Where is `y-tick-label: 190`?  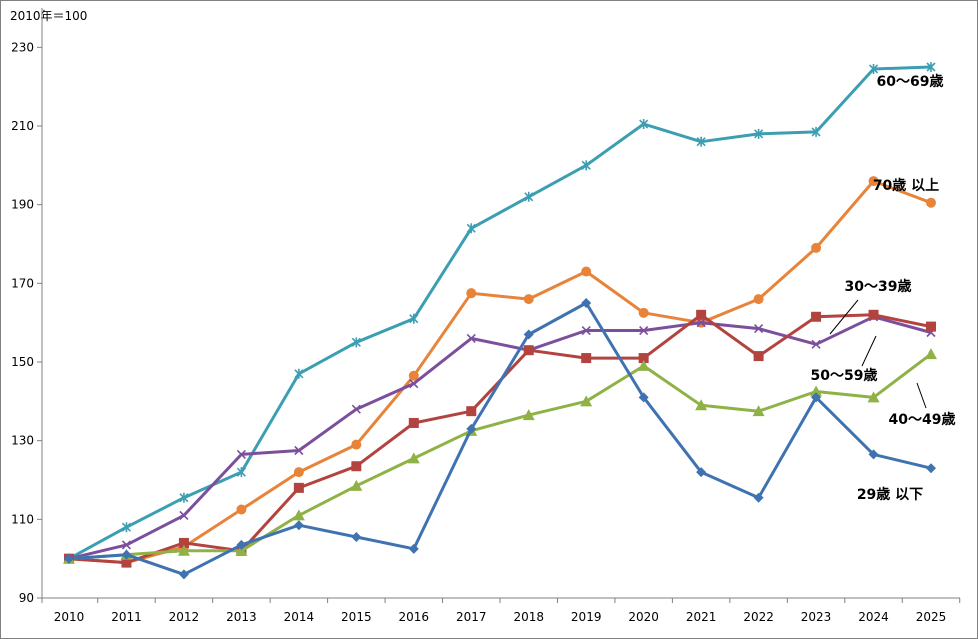 y-tick-label: 190 is located at coordinates (22, 205).